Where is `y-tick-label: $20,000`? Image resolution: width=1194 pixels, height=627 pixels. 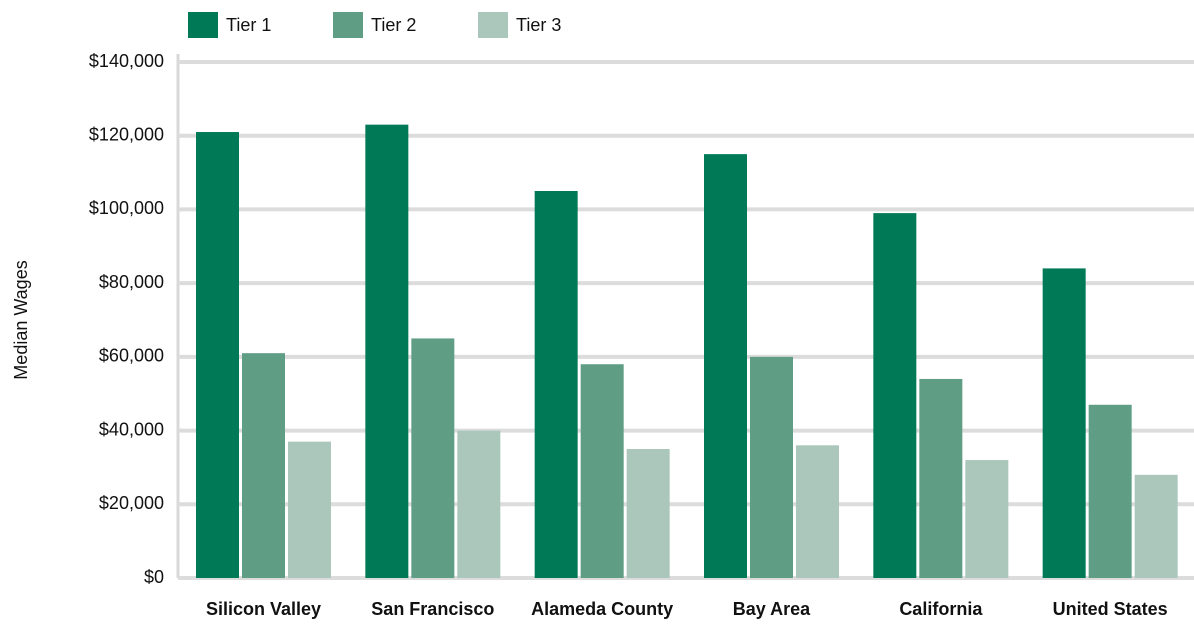 y-tick-label: $20,000 is located at coordinates (131, 503).